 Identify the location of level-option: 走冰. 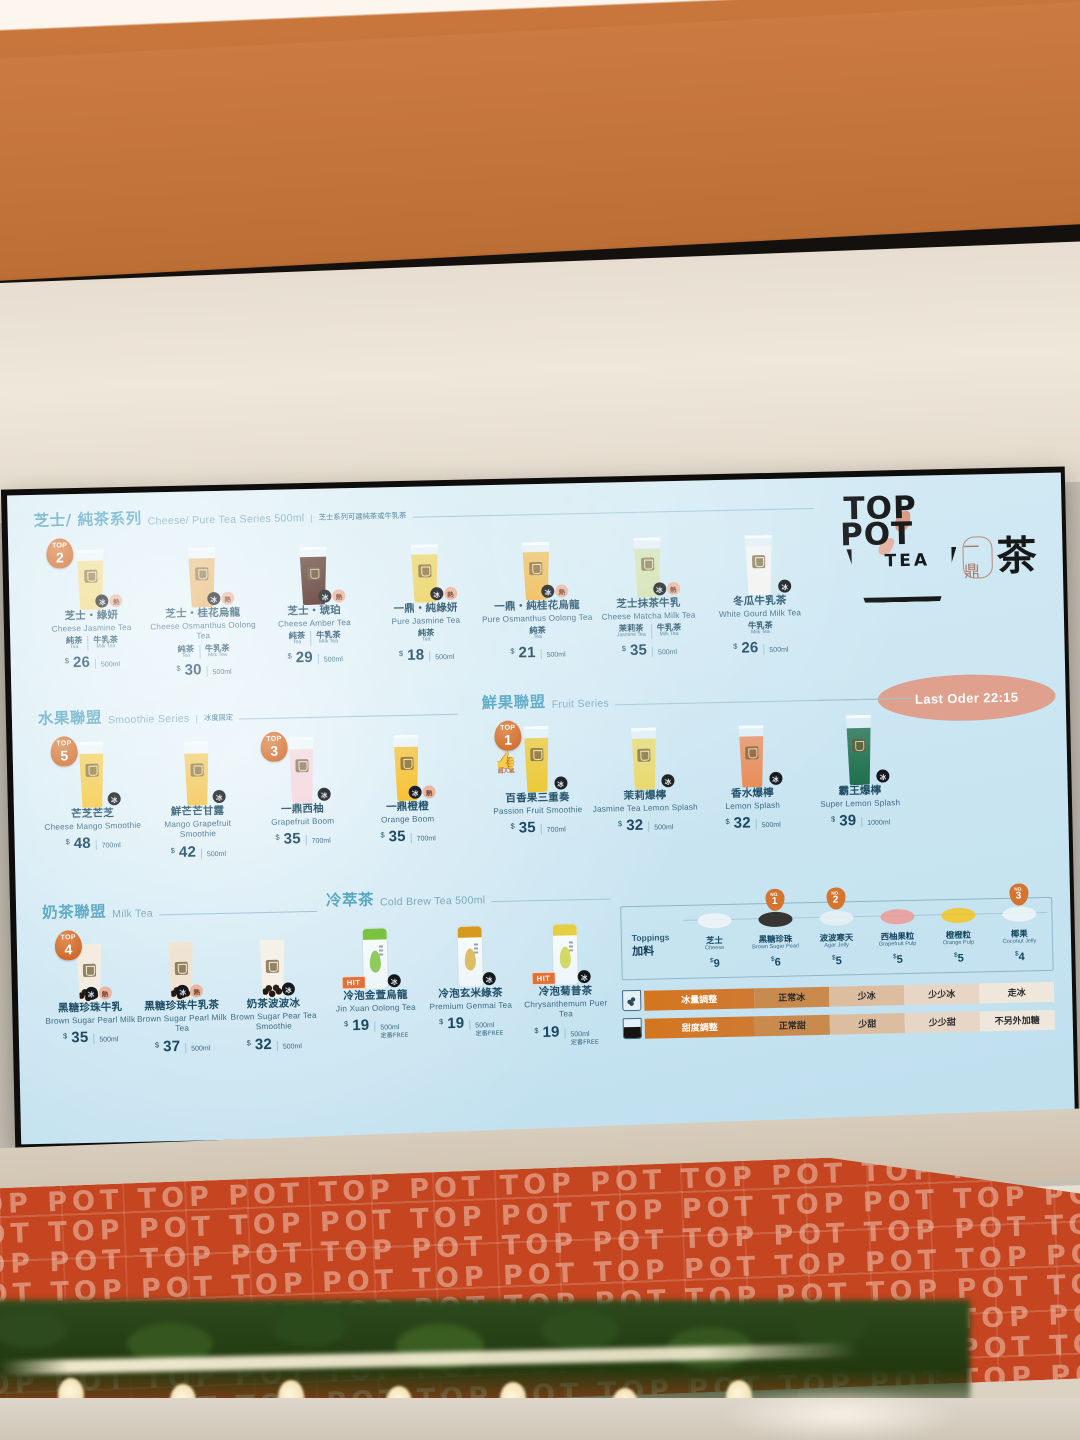
(1016, 992).